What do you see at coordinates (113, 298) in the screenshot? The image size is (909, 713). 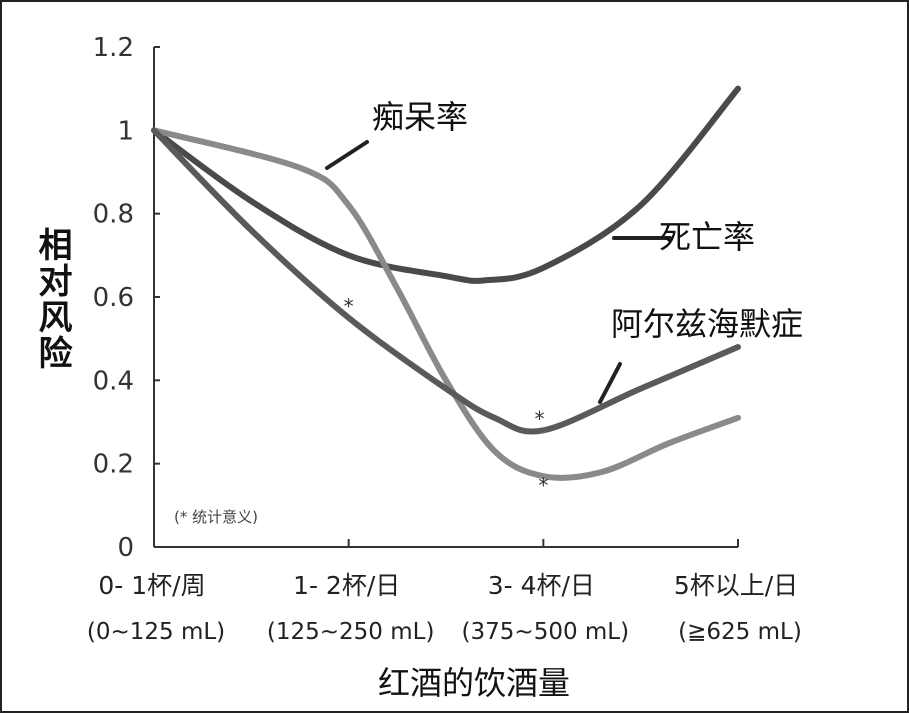 I see `y-tick-label: 0.6` at bounding box center [113, 298].